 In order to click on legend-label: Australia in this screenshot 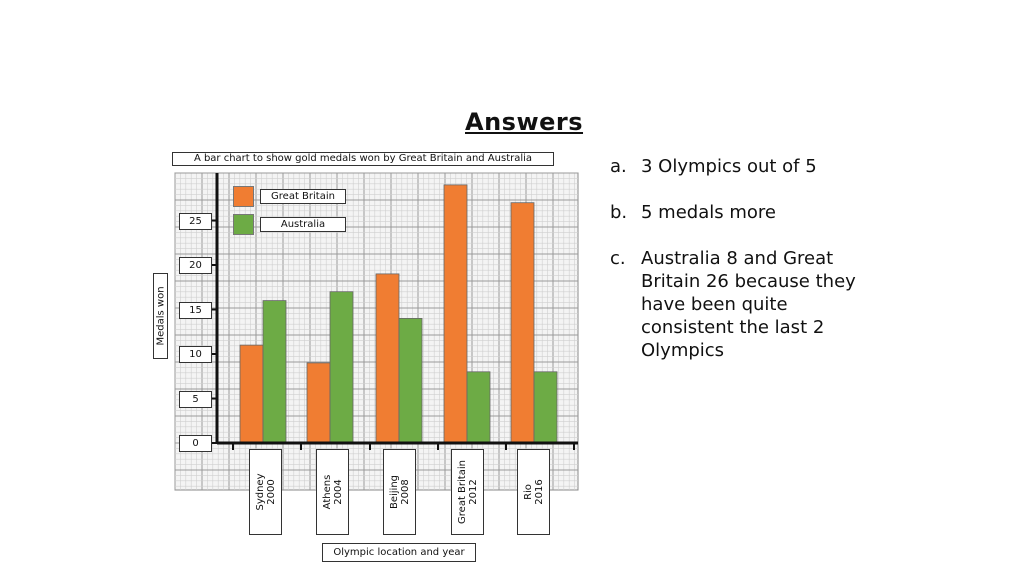, I will do `click(303, 224)`.